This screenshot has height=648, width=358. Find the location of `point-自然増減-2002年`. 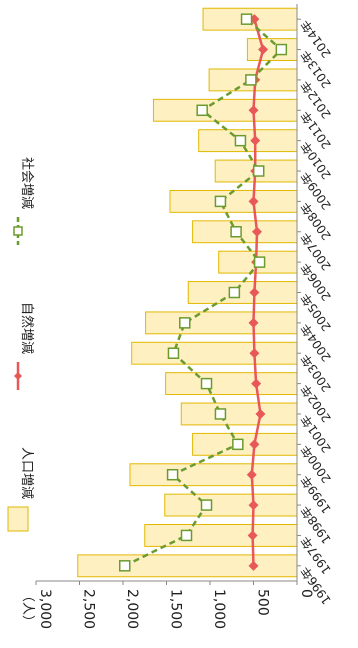

point-自然増減-2002年 is located at coordinates (256, 383).